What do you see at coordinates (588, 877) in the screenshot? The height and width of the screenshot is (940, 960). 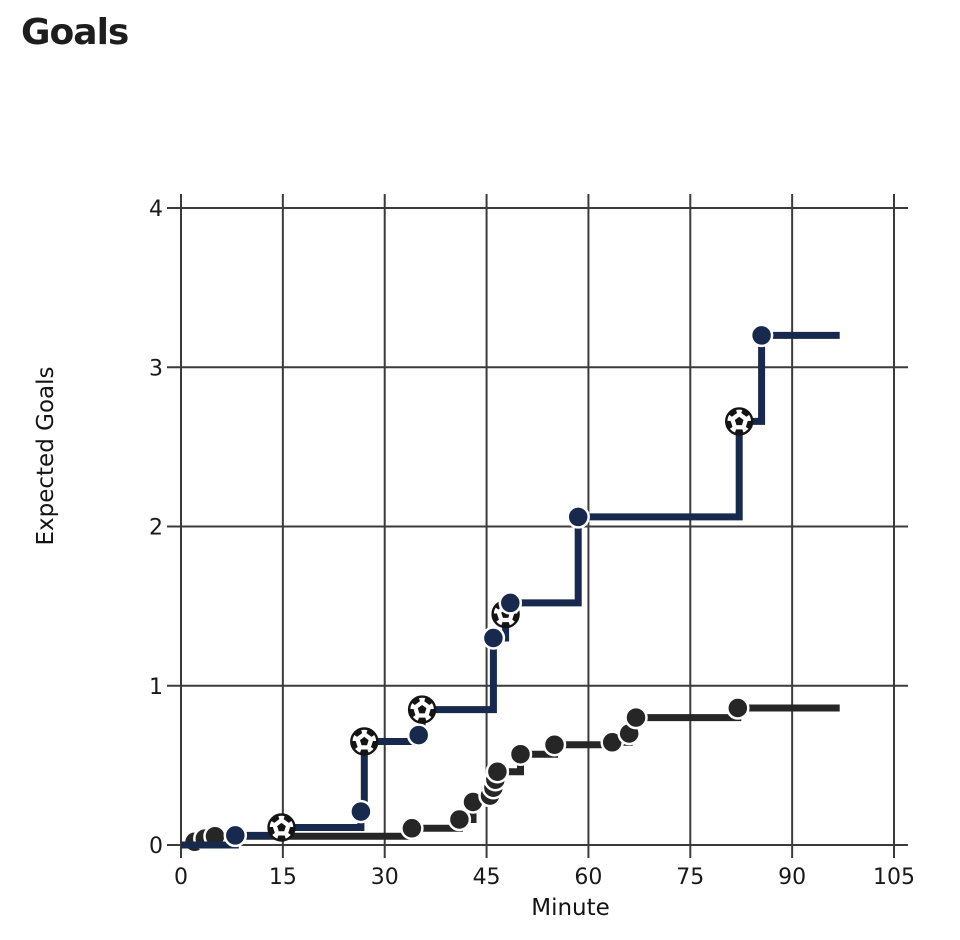 I see `x-tick-label: 60` at bounding box center [588, 877].